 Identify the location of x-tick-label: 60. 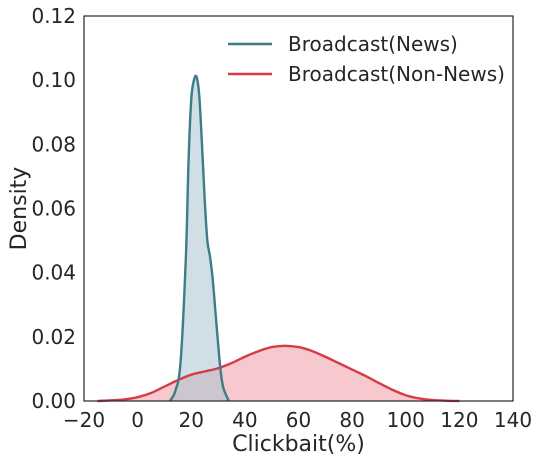
(298, 420).